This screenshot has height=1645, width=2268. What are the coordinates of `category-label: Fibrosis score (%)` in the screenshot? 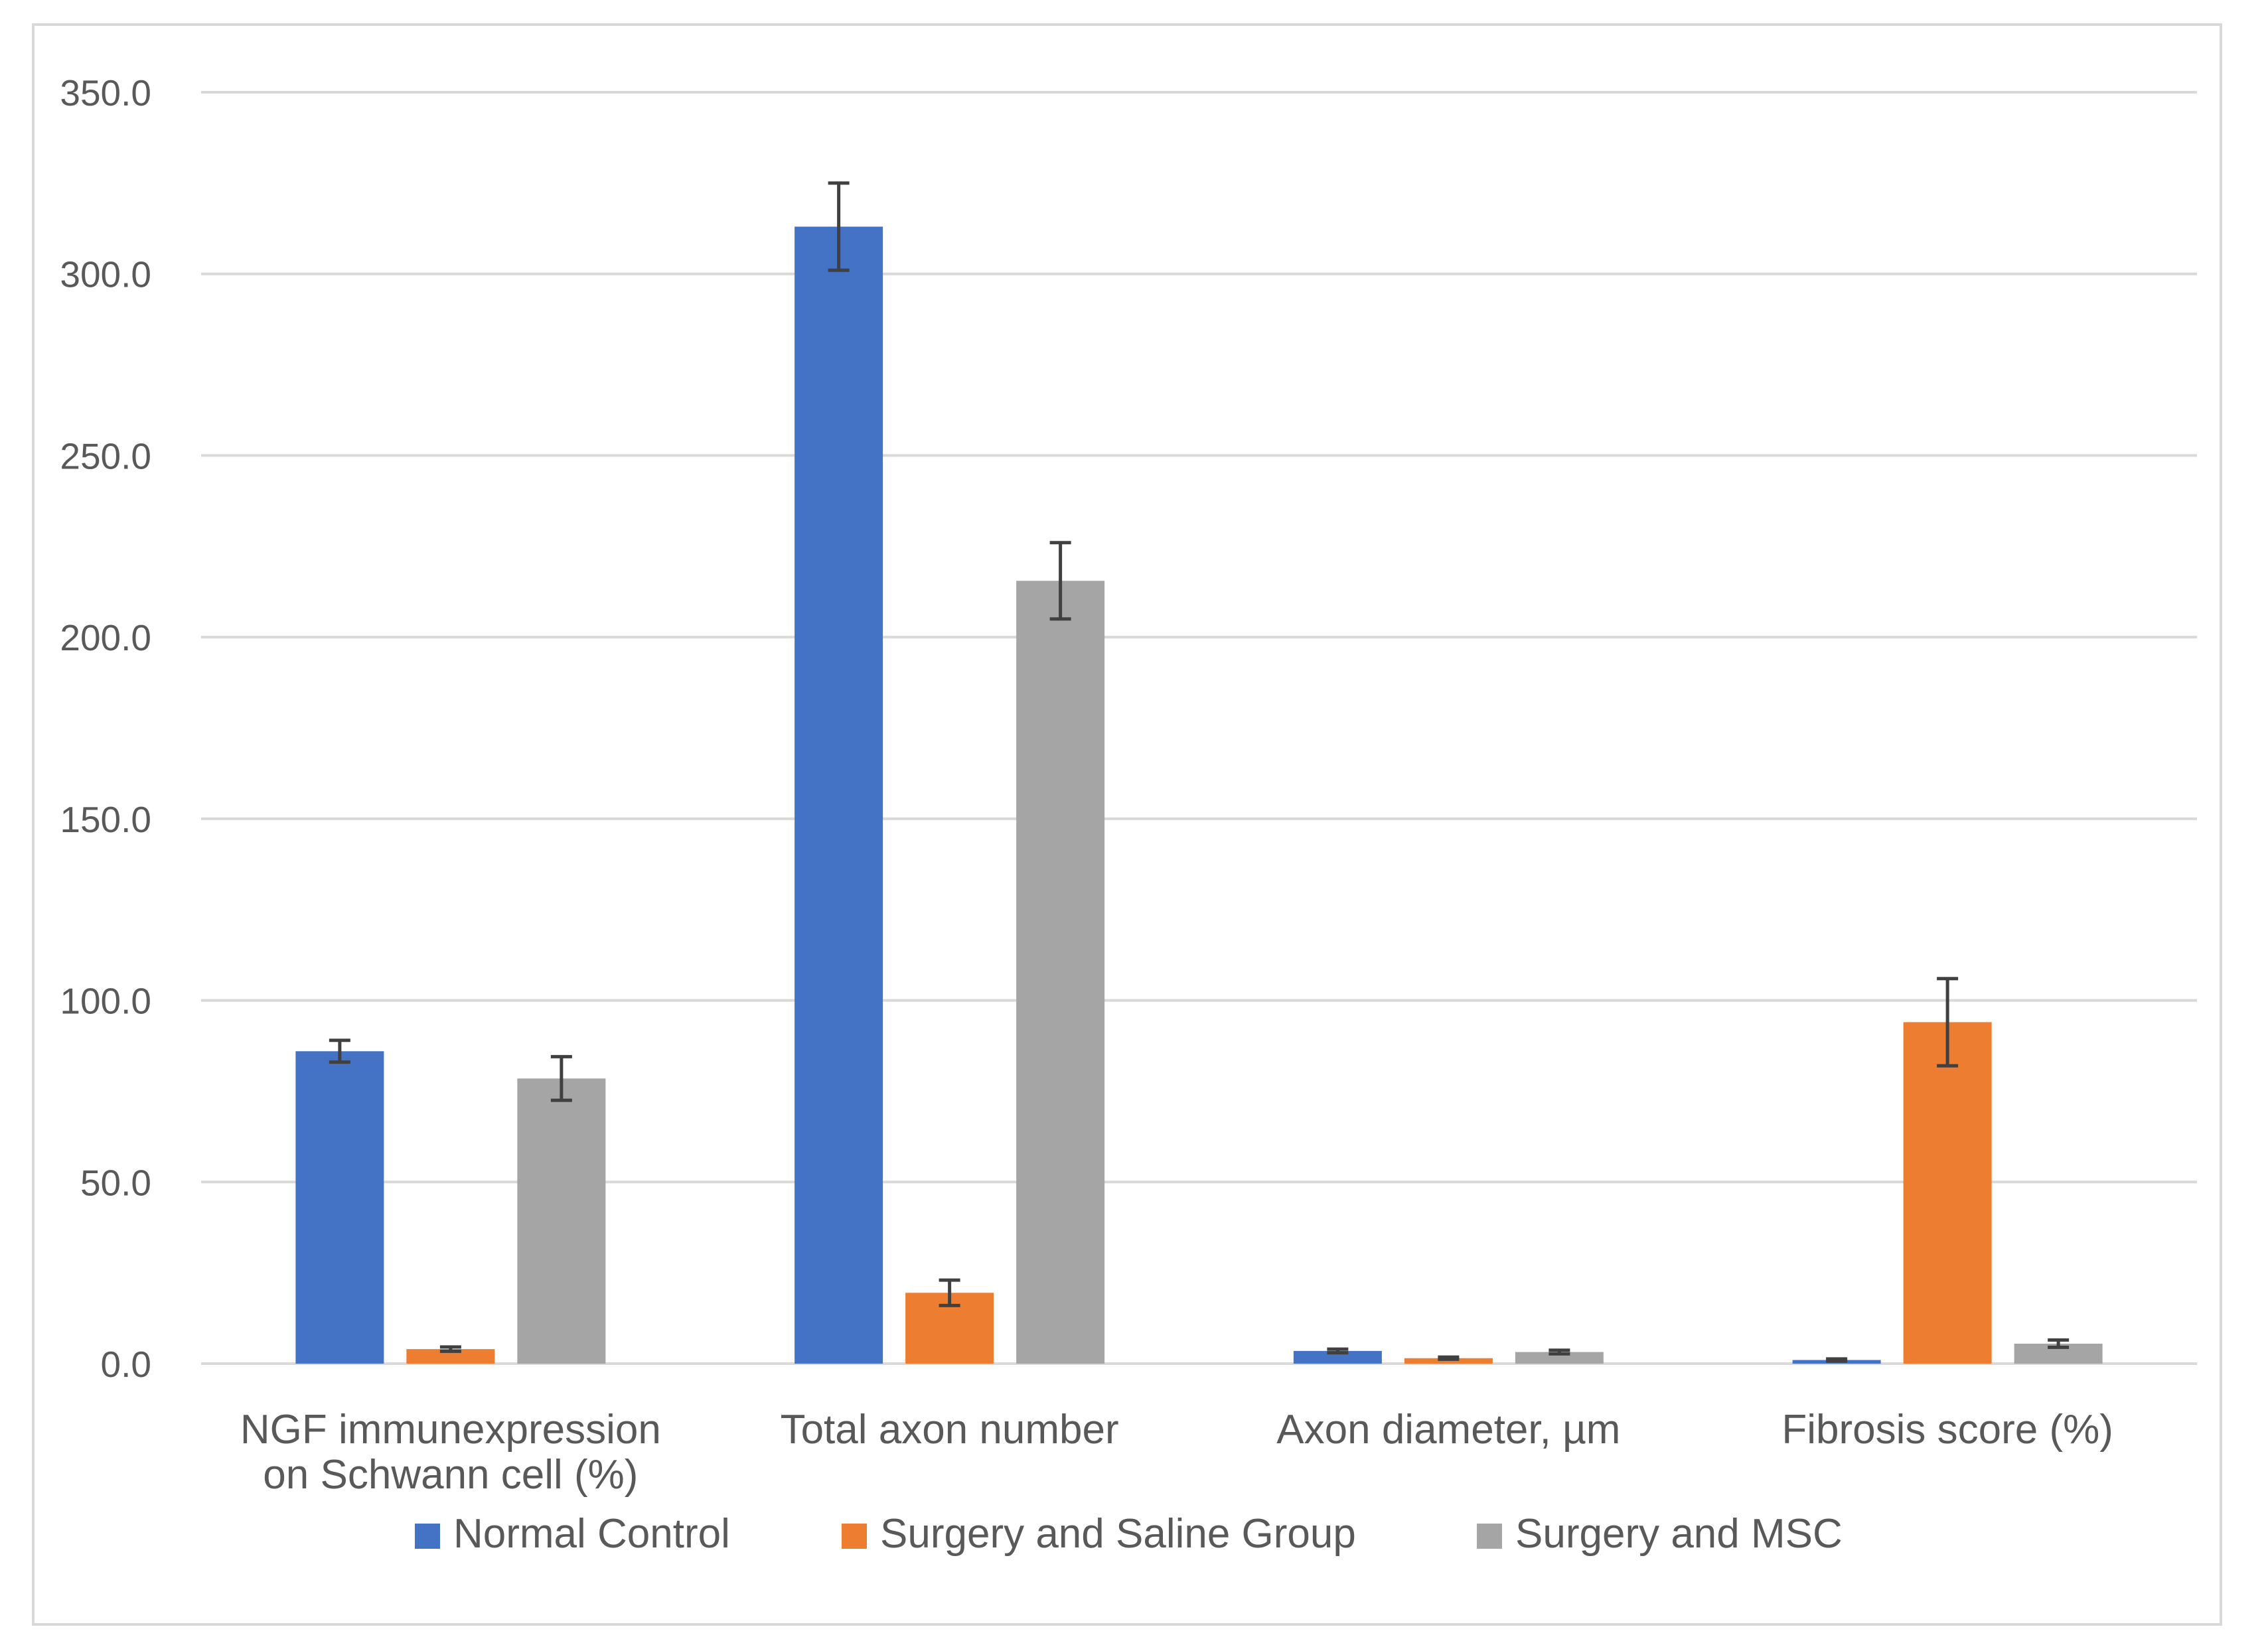 It's located at (1947, 1430).